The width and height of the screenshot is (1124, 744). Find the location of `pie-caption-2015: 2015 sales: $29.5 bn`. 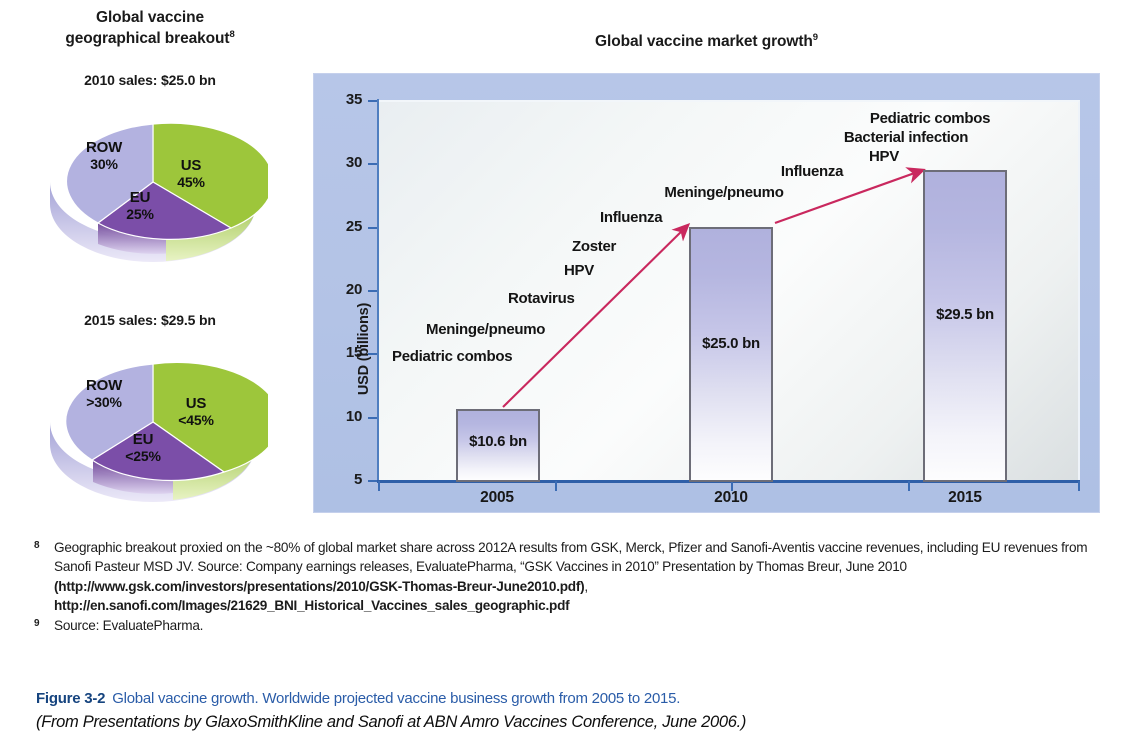

pie-caption-2015: 2015 sales: $29.5 bn is located at coordinates (150, 320).